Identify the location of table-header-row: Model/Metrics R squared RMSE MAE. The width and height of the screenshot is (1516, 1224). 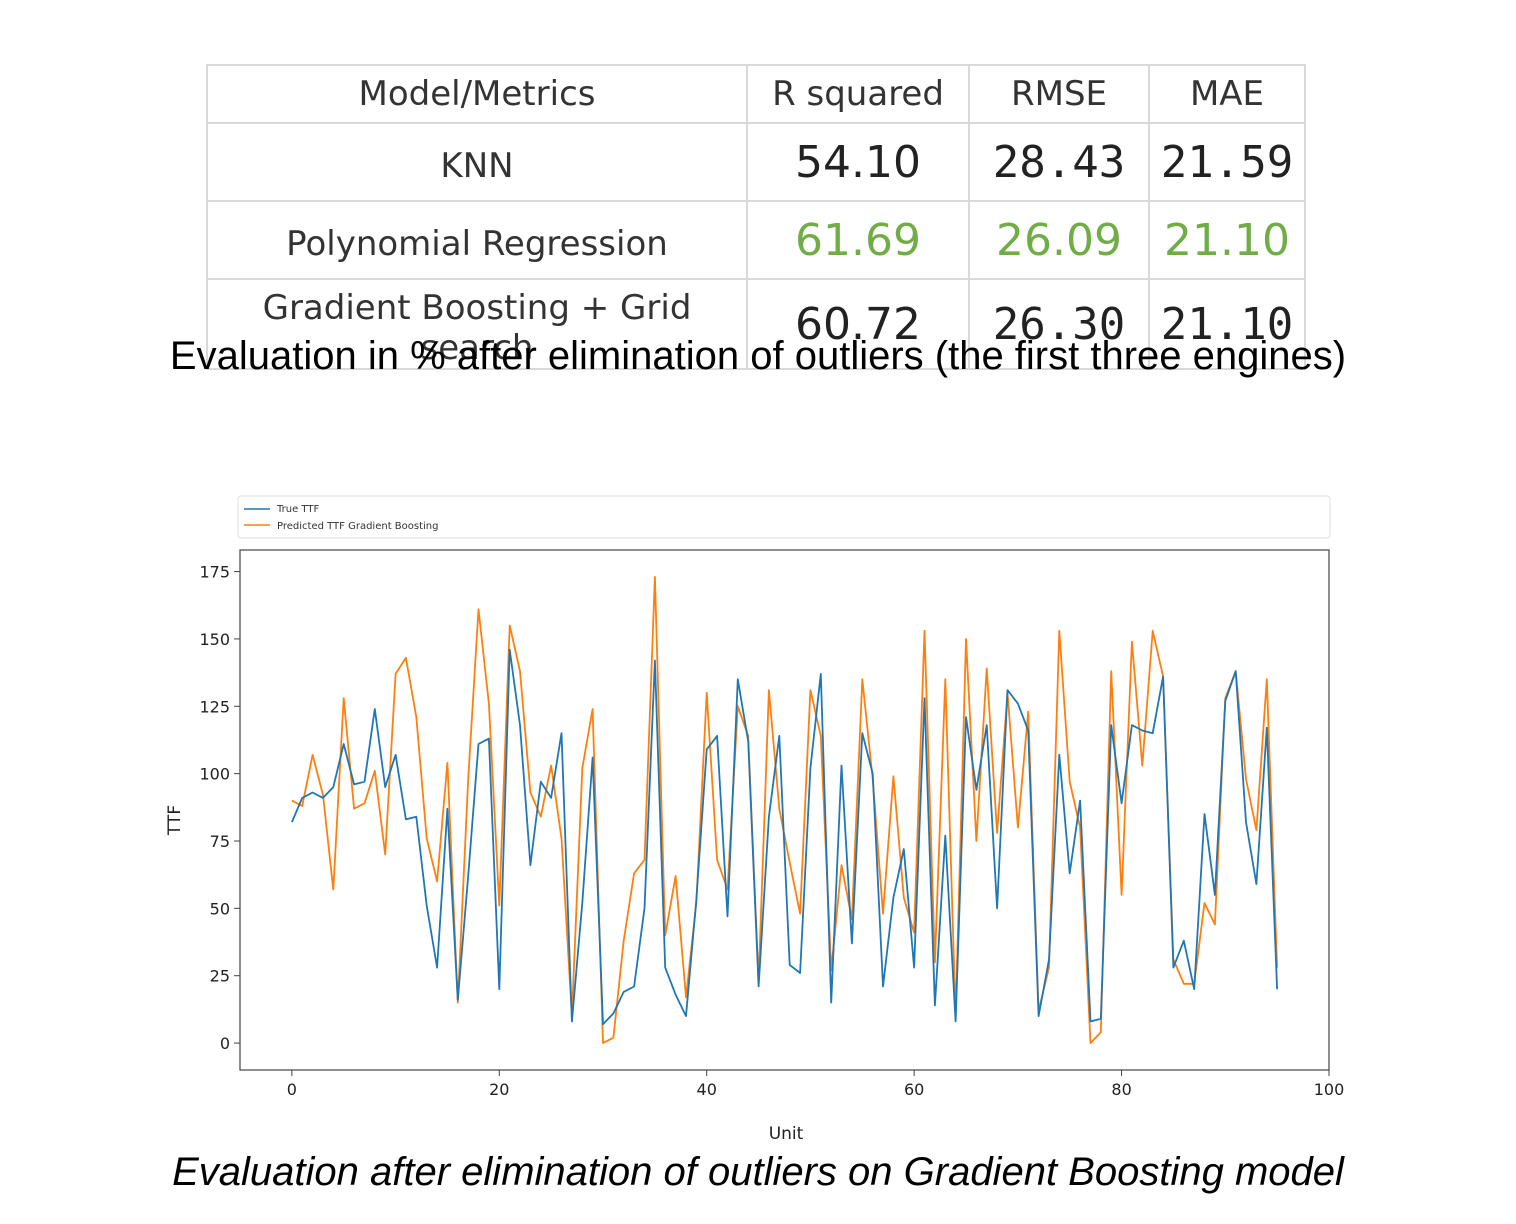
(756, 94).